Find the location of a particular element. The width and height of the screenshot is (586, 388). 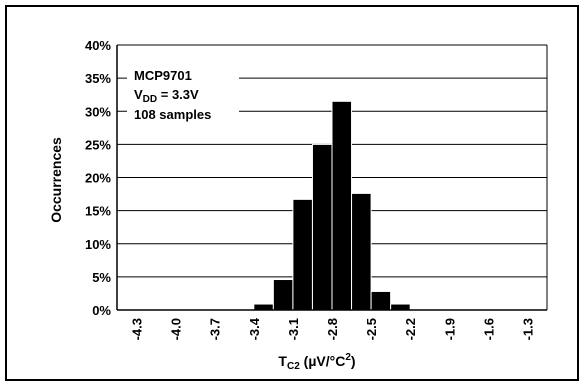

bars is located at coordinates (332, 205).